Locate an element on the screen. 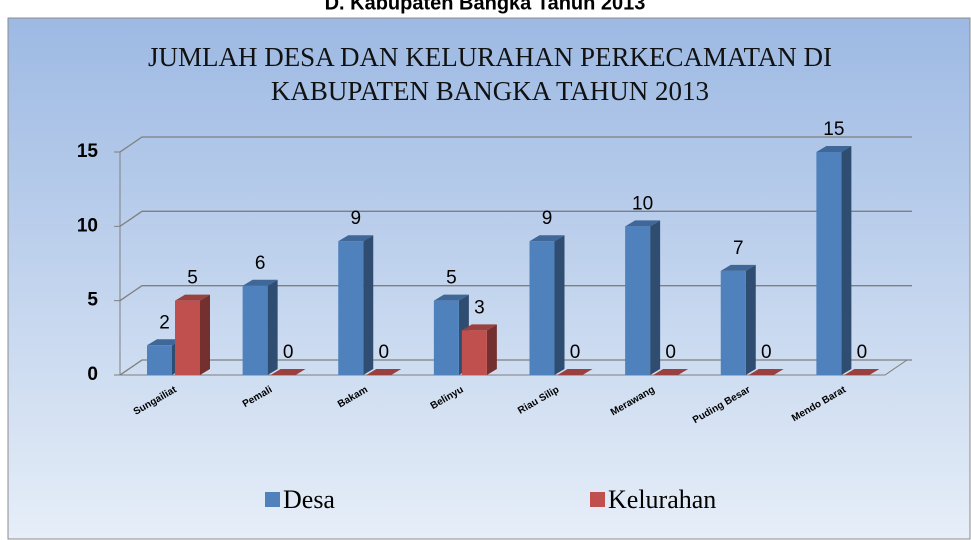  legend-label: Desa is located at coordinates (309, 499).